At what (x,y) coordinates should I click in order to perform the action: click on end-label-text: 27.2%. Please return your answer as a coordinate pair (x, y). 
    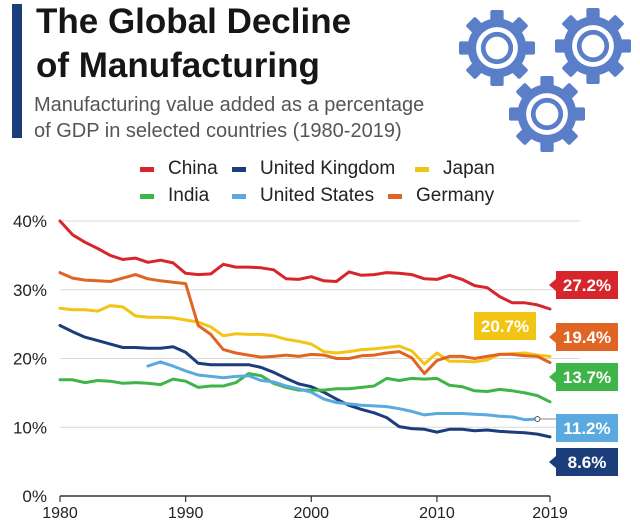
    Looking at the image, I should click on (587, 285).